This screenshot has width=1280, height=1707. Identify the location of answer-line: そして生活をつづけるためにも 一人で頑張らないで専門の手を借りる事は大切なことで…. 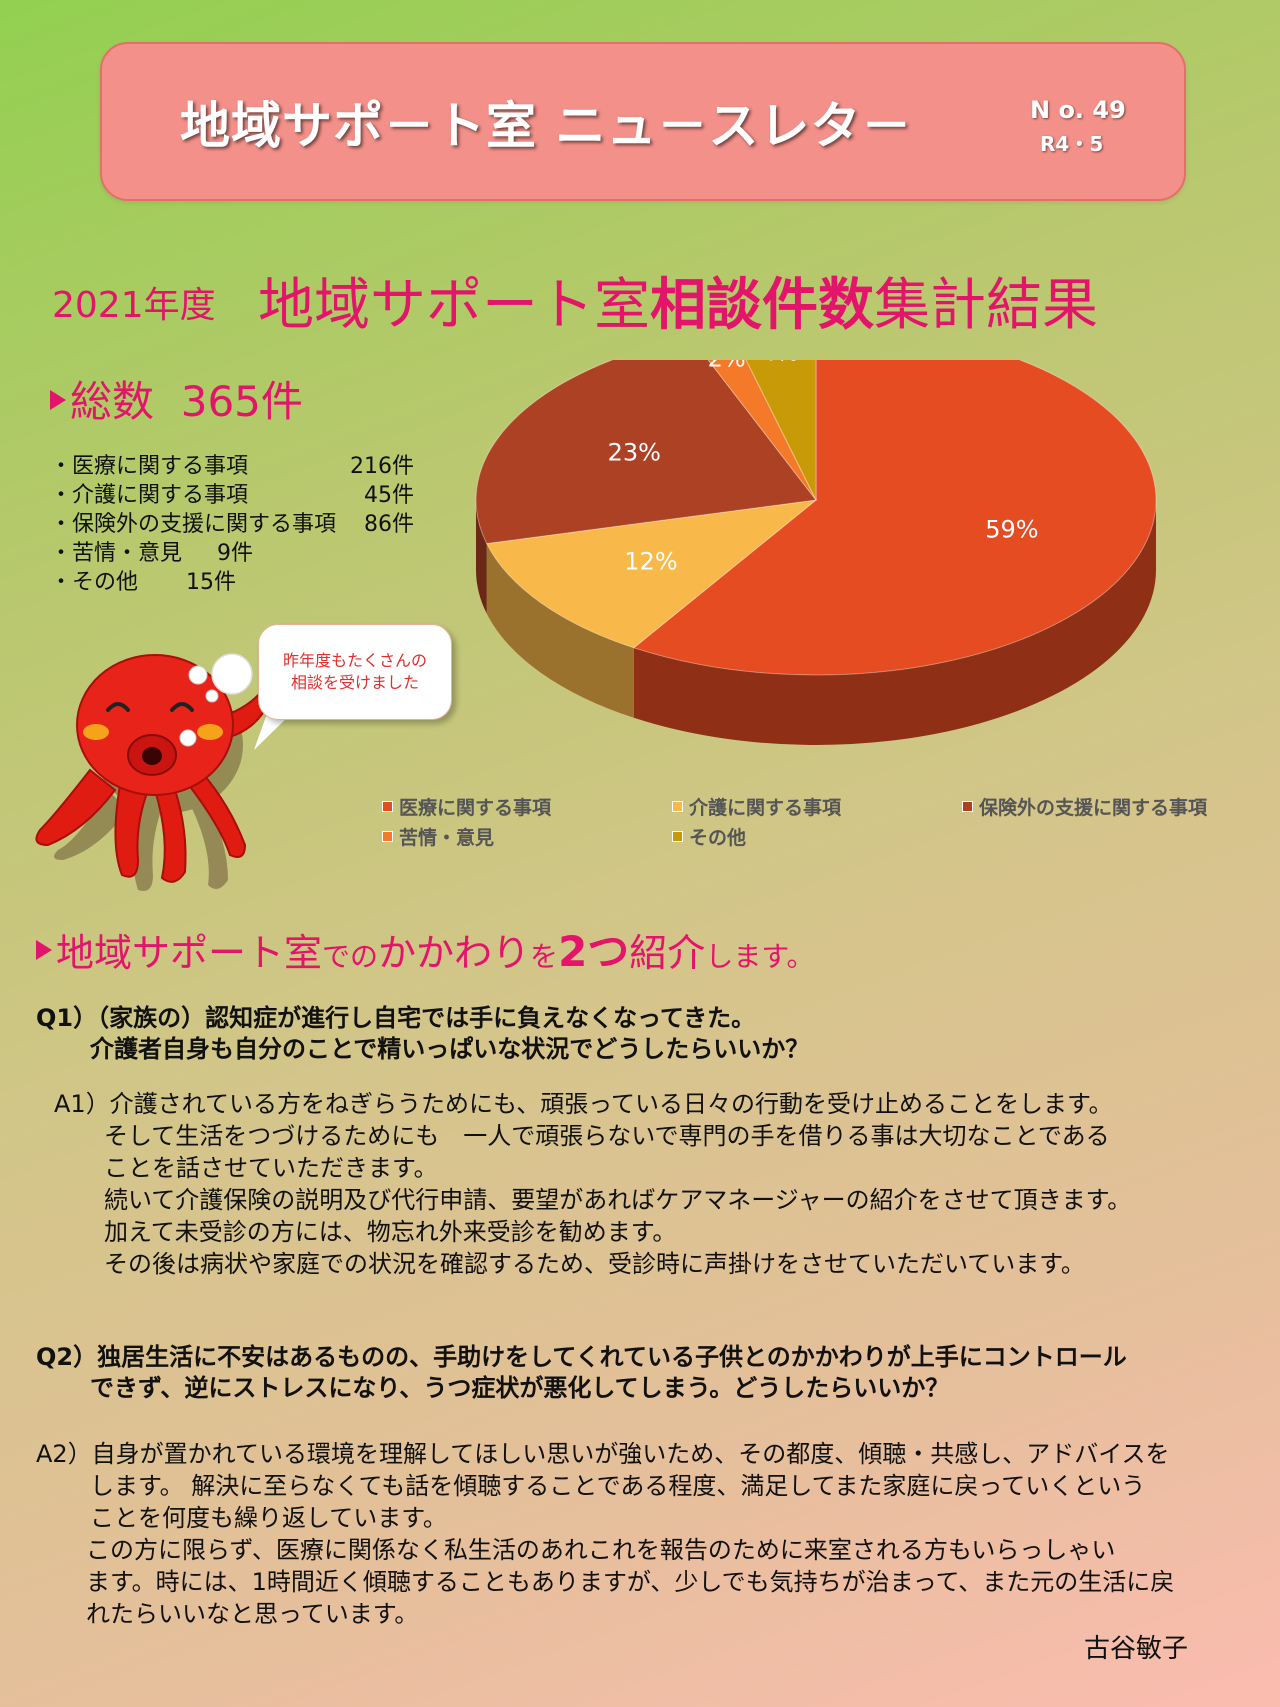
(607, 1136).